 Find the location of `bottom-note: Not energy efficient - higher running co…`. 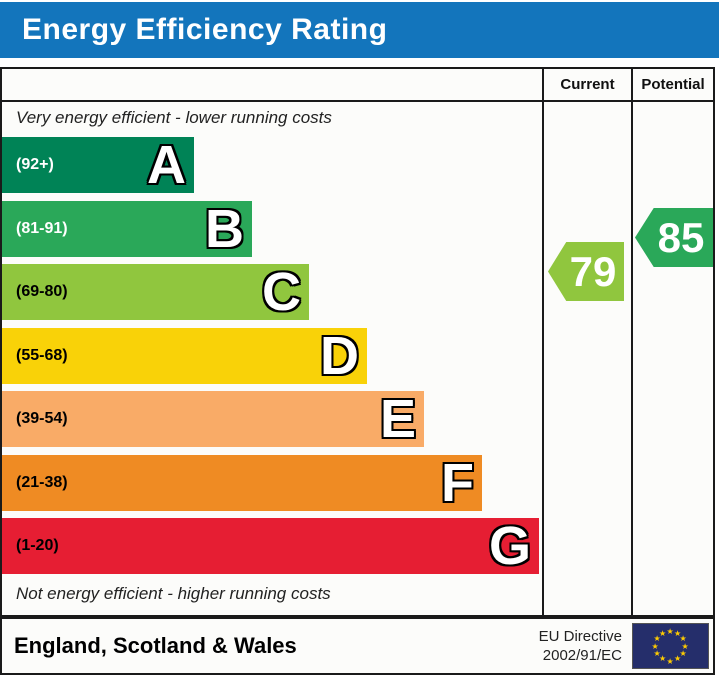

bottom-note: Not energy efficient - higher running co… is located at coordinates (173, 593).